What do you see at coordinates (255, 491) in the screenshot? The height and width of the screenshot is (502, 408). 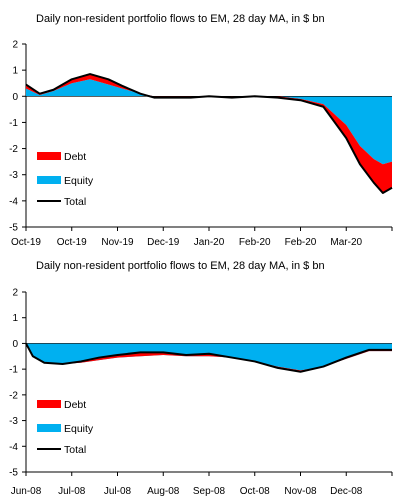 I see `x-tick-label: Oct-08` at bounding box center [255, 491].